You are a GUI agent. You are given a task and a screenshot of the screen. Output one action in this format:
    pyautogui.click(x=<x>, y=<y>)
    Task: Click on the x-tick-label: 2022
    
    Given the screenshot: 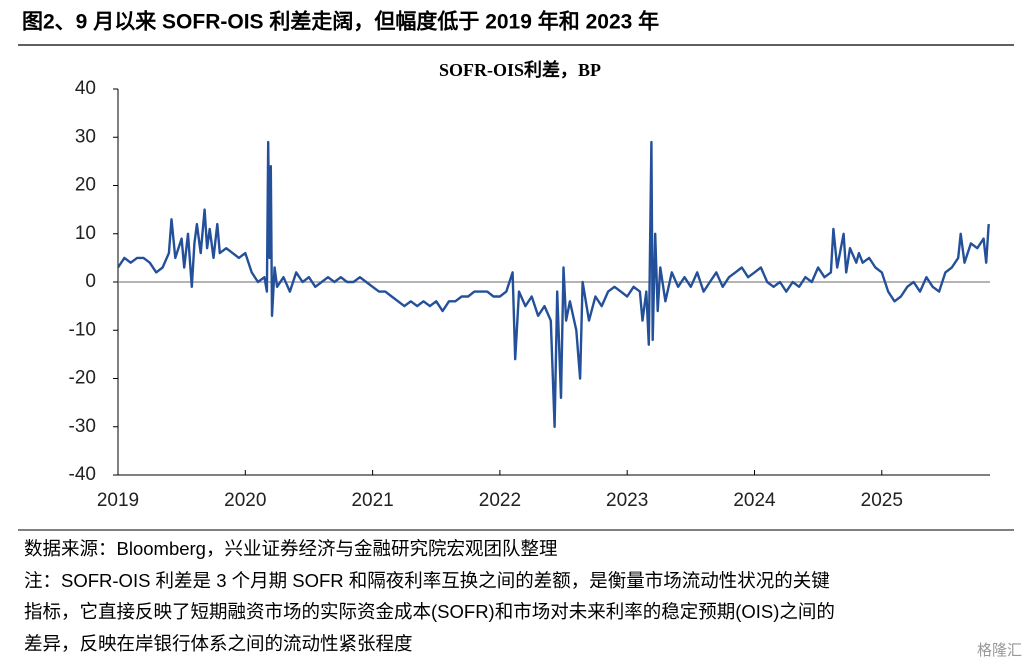 What is the action you would take?
    pyautogui.click(x=500, y=500)
    